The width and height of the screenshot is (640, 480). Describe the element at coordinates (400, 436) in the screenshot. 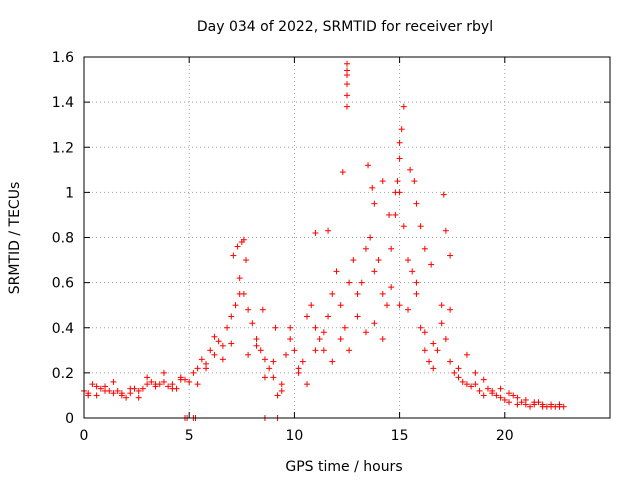

I see `x-tick-label: 15` at that location.